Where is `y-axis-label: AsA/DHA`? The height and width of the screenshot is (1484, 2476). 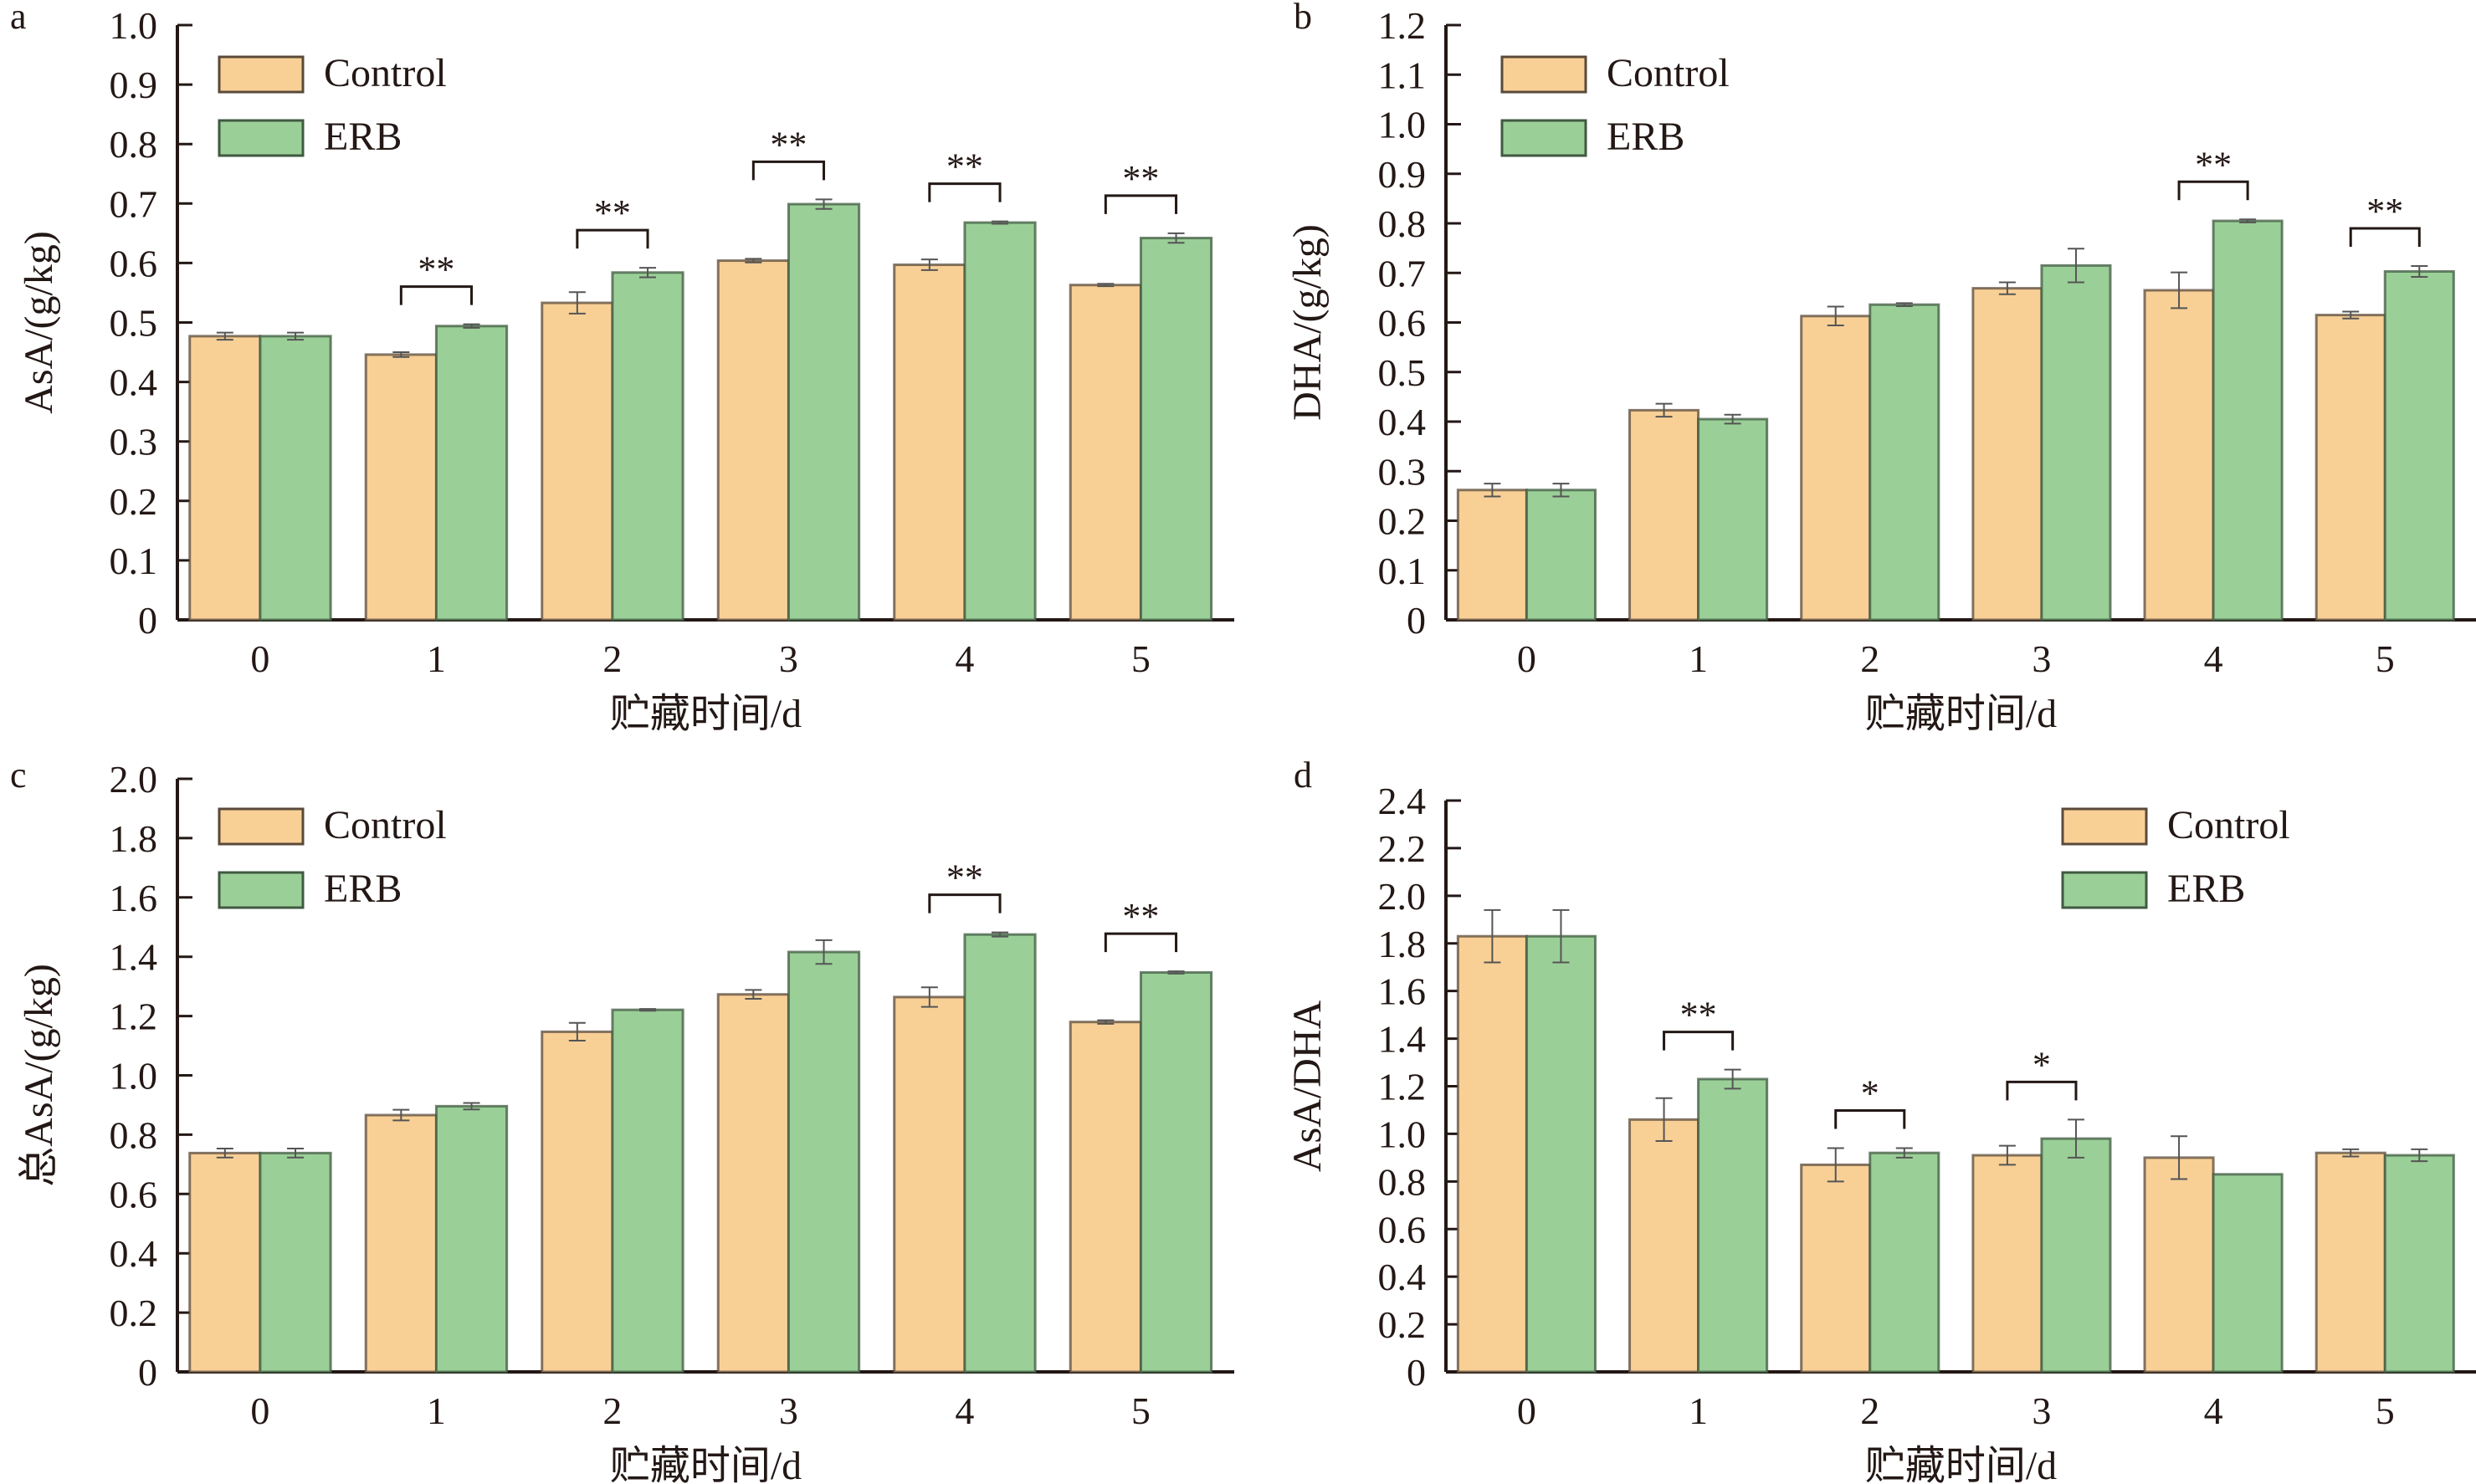
y-axis-label: AsA/DHA is located at coordinates (1307, 1086).